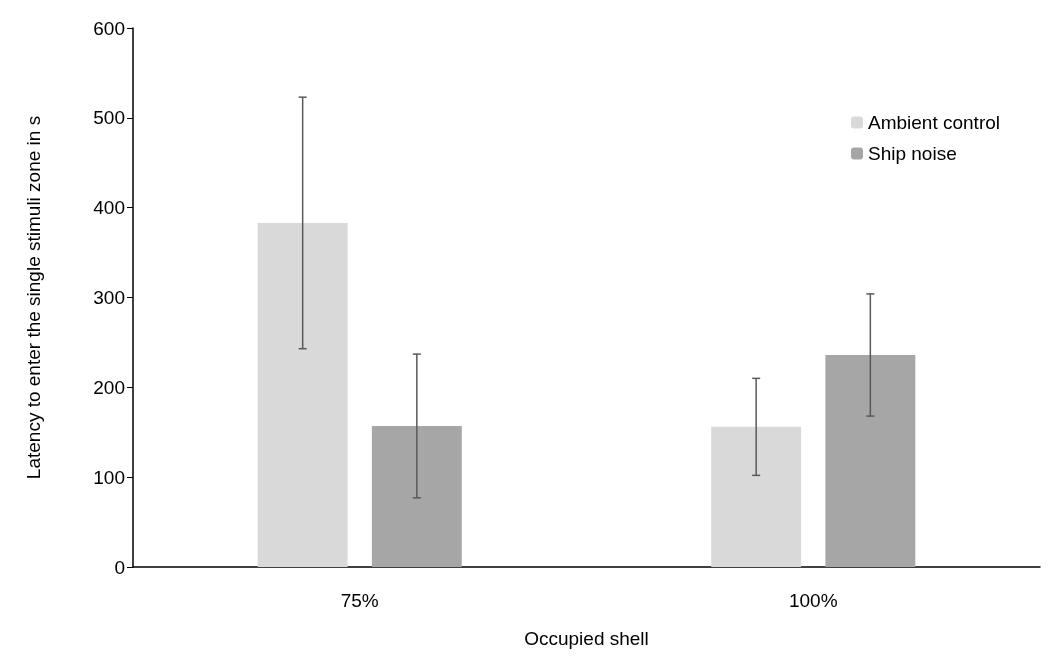 This screenshot has height=671, width=1053. I want to click on x-tick-label: 100%, so click(813, 600).